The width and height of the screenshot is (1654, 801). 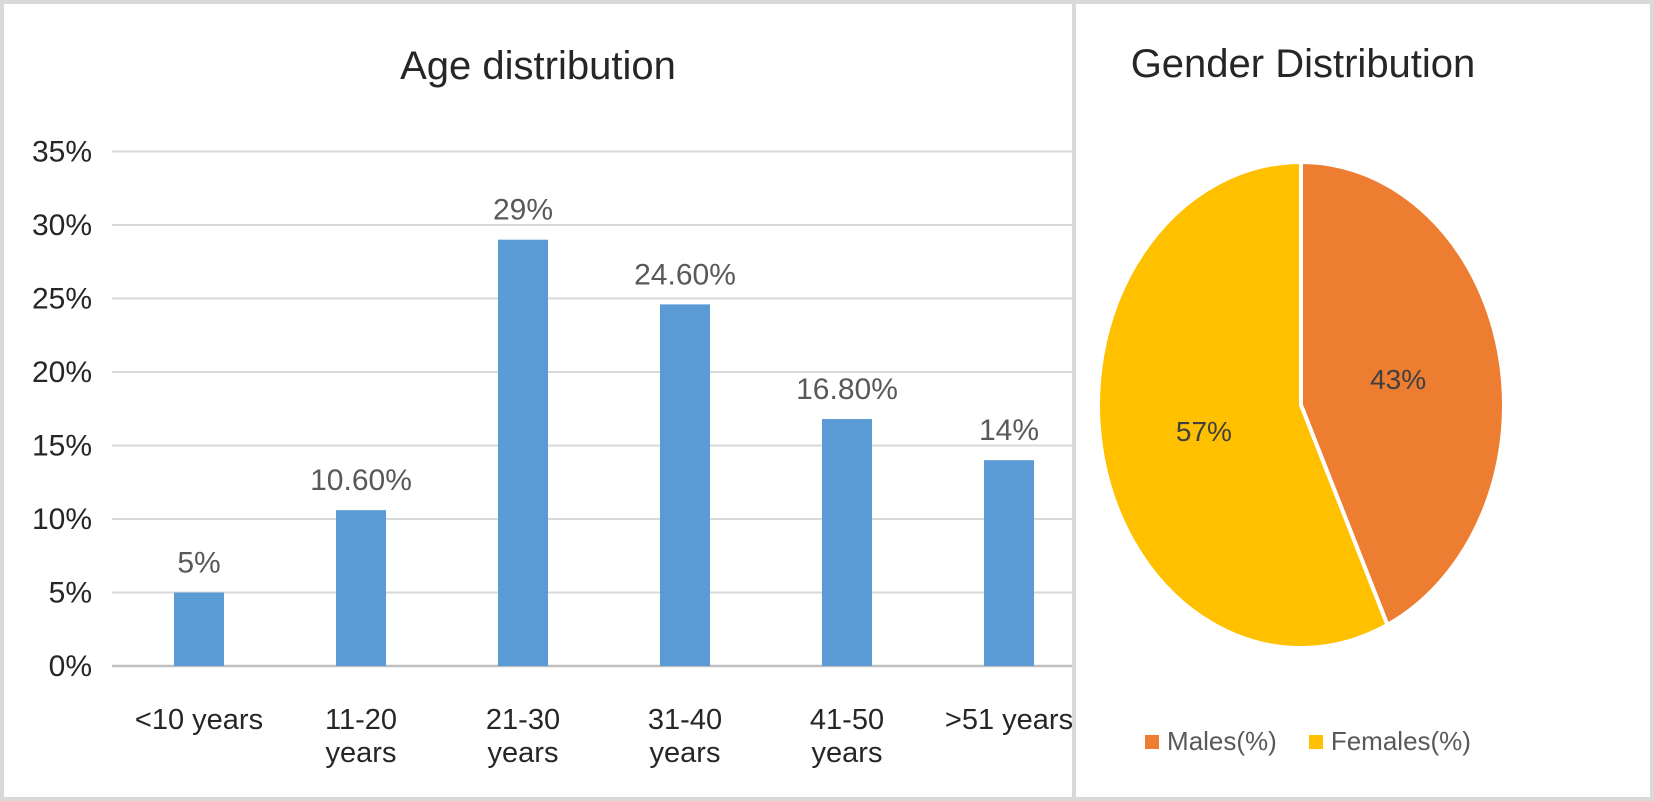 I want to click on y-tick-label: 15%, so click(x=62, y=446).